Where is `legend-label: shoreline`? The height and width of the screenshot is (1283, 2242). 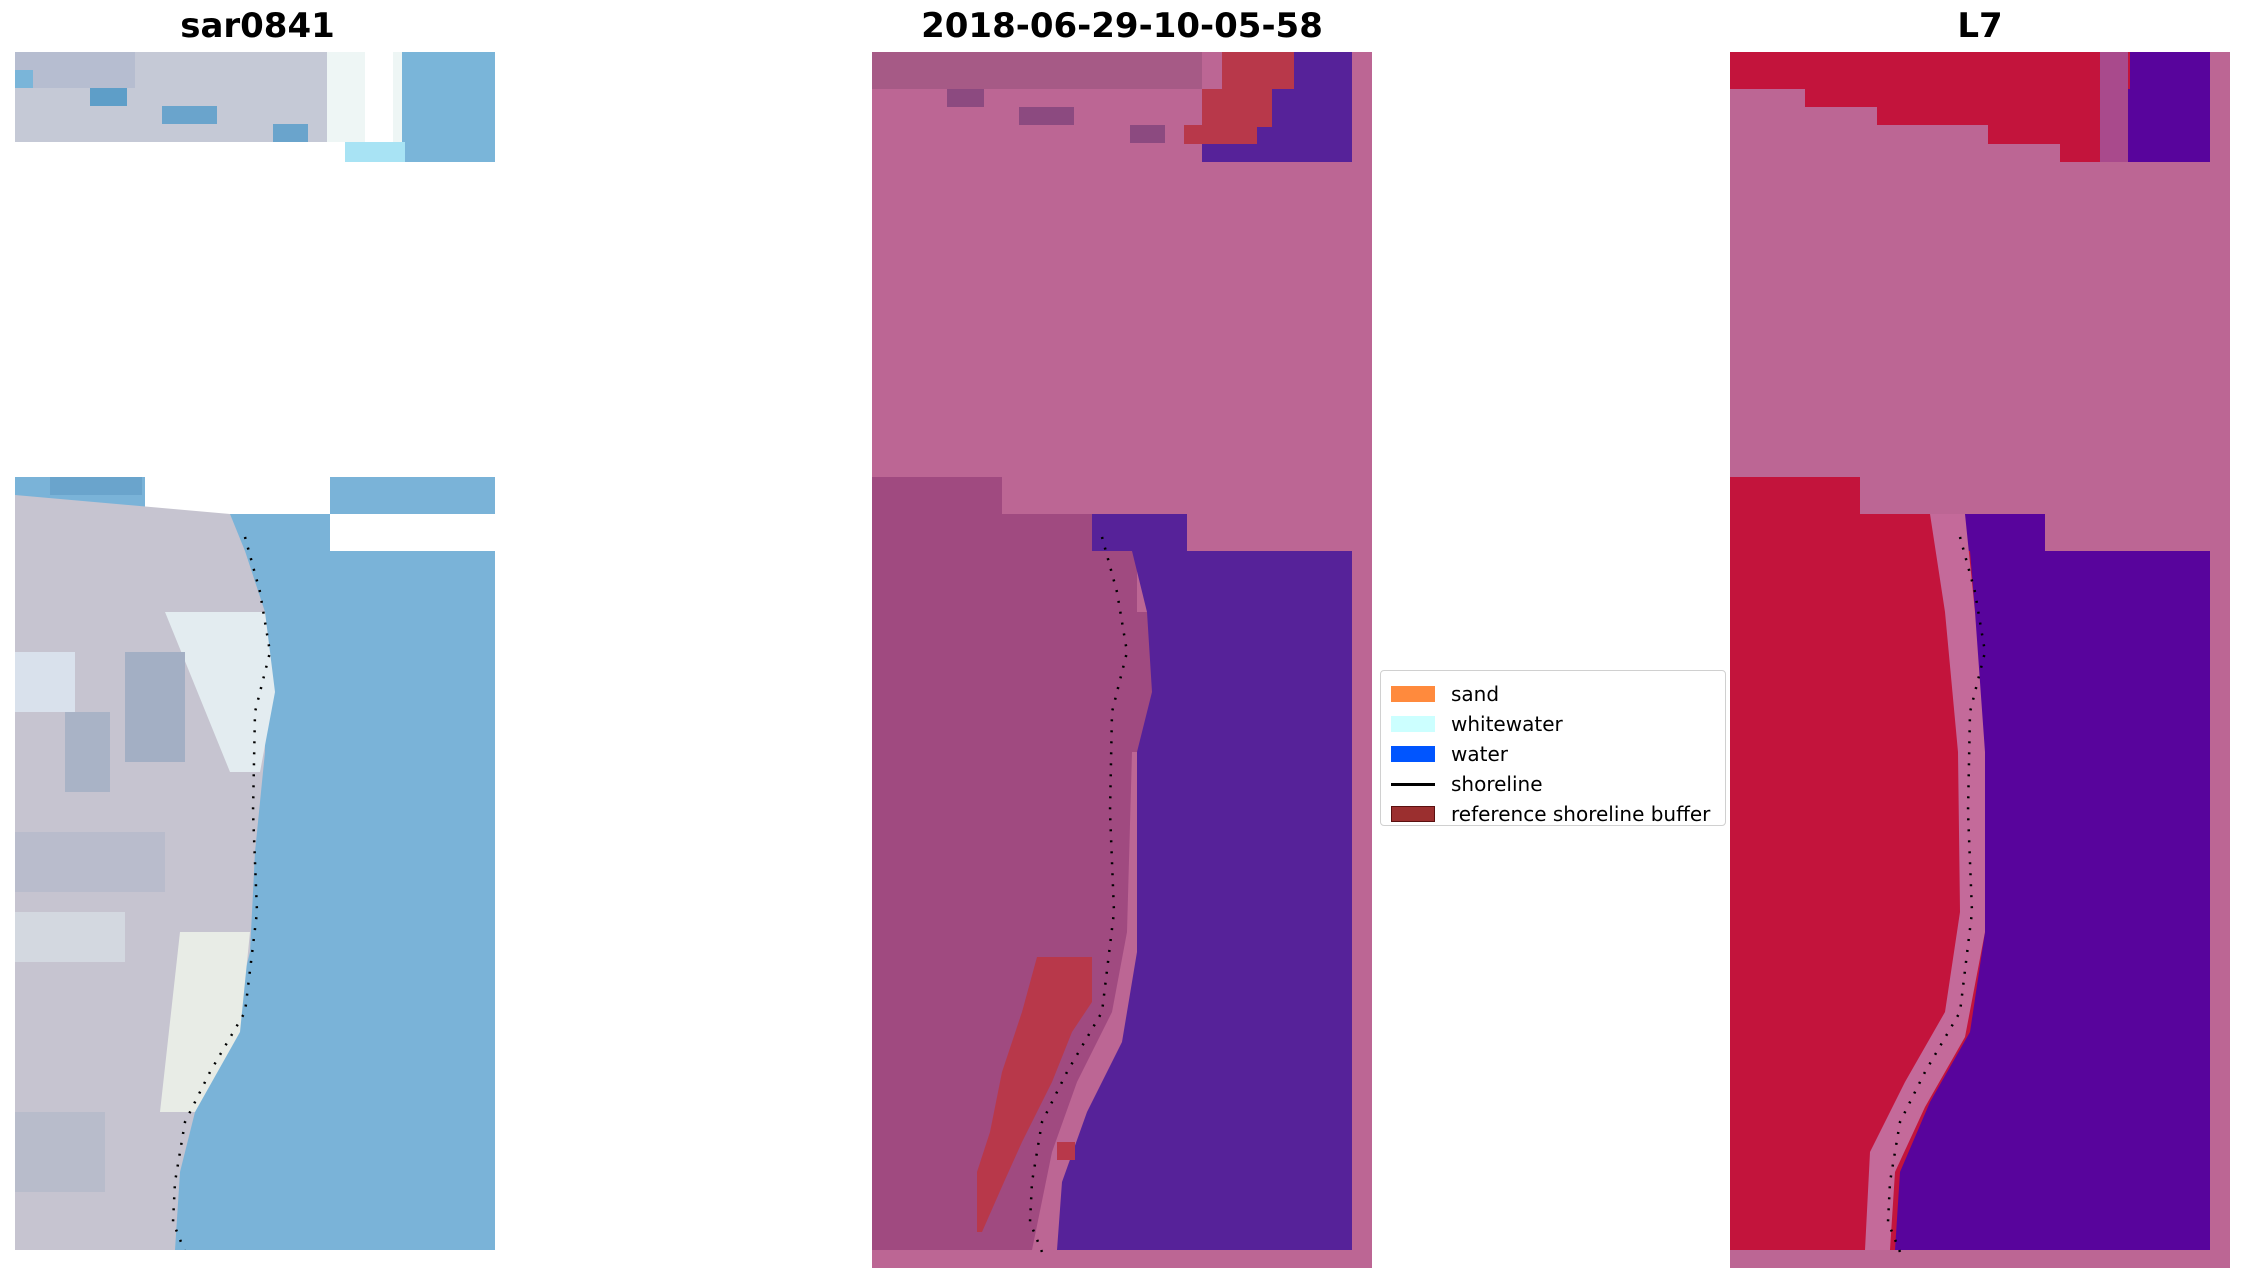 legend-label: shoreline is located at coordinates (1497, 784).